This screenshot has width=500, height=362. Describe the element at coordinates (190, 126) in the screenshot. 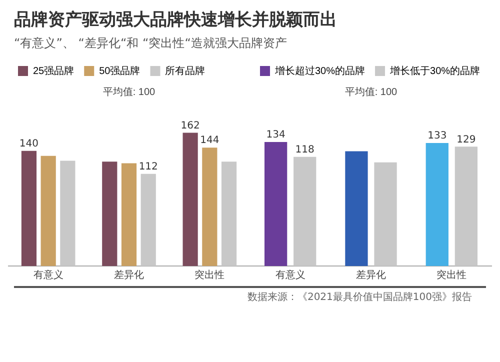

I see `data-label: 162` at that location.